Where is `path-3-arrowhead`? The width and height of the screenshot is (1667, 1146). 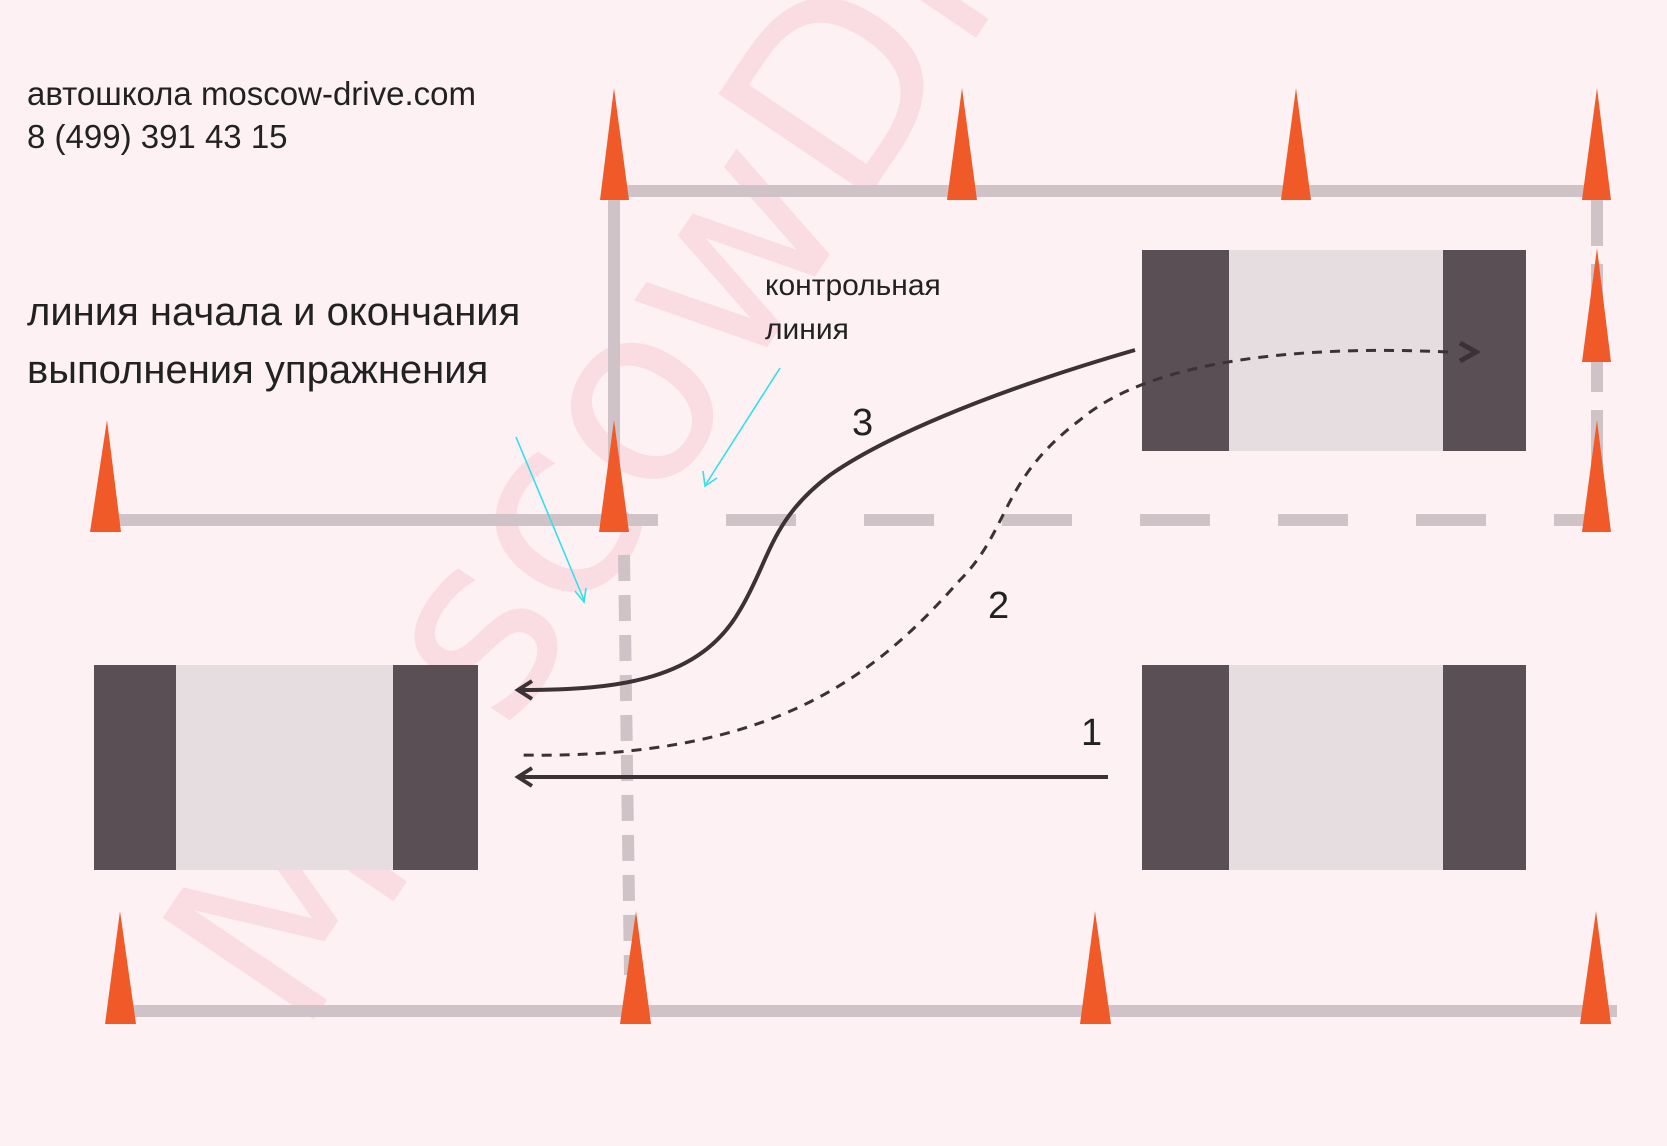
path-3-arrowhead is located at coordinates (524, 690).